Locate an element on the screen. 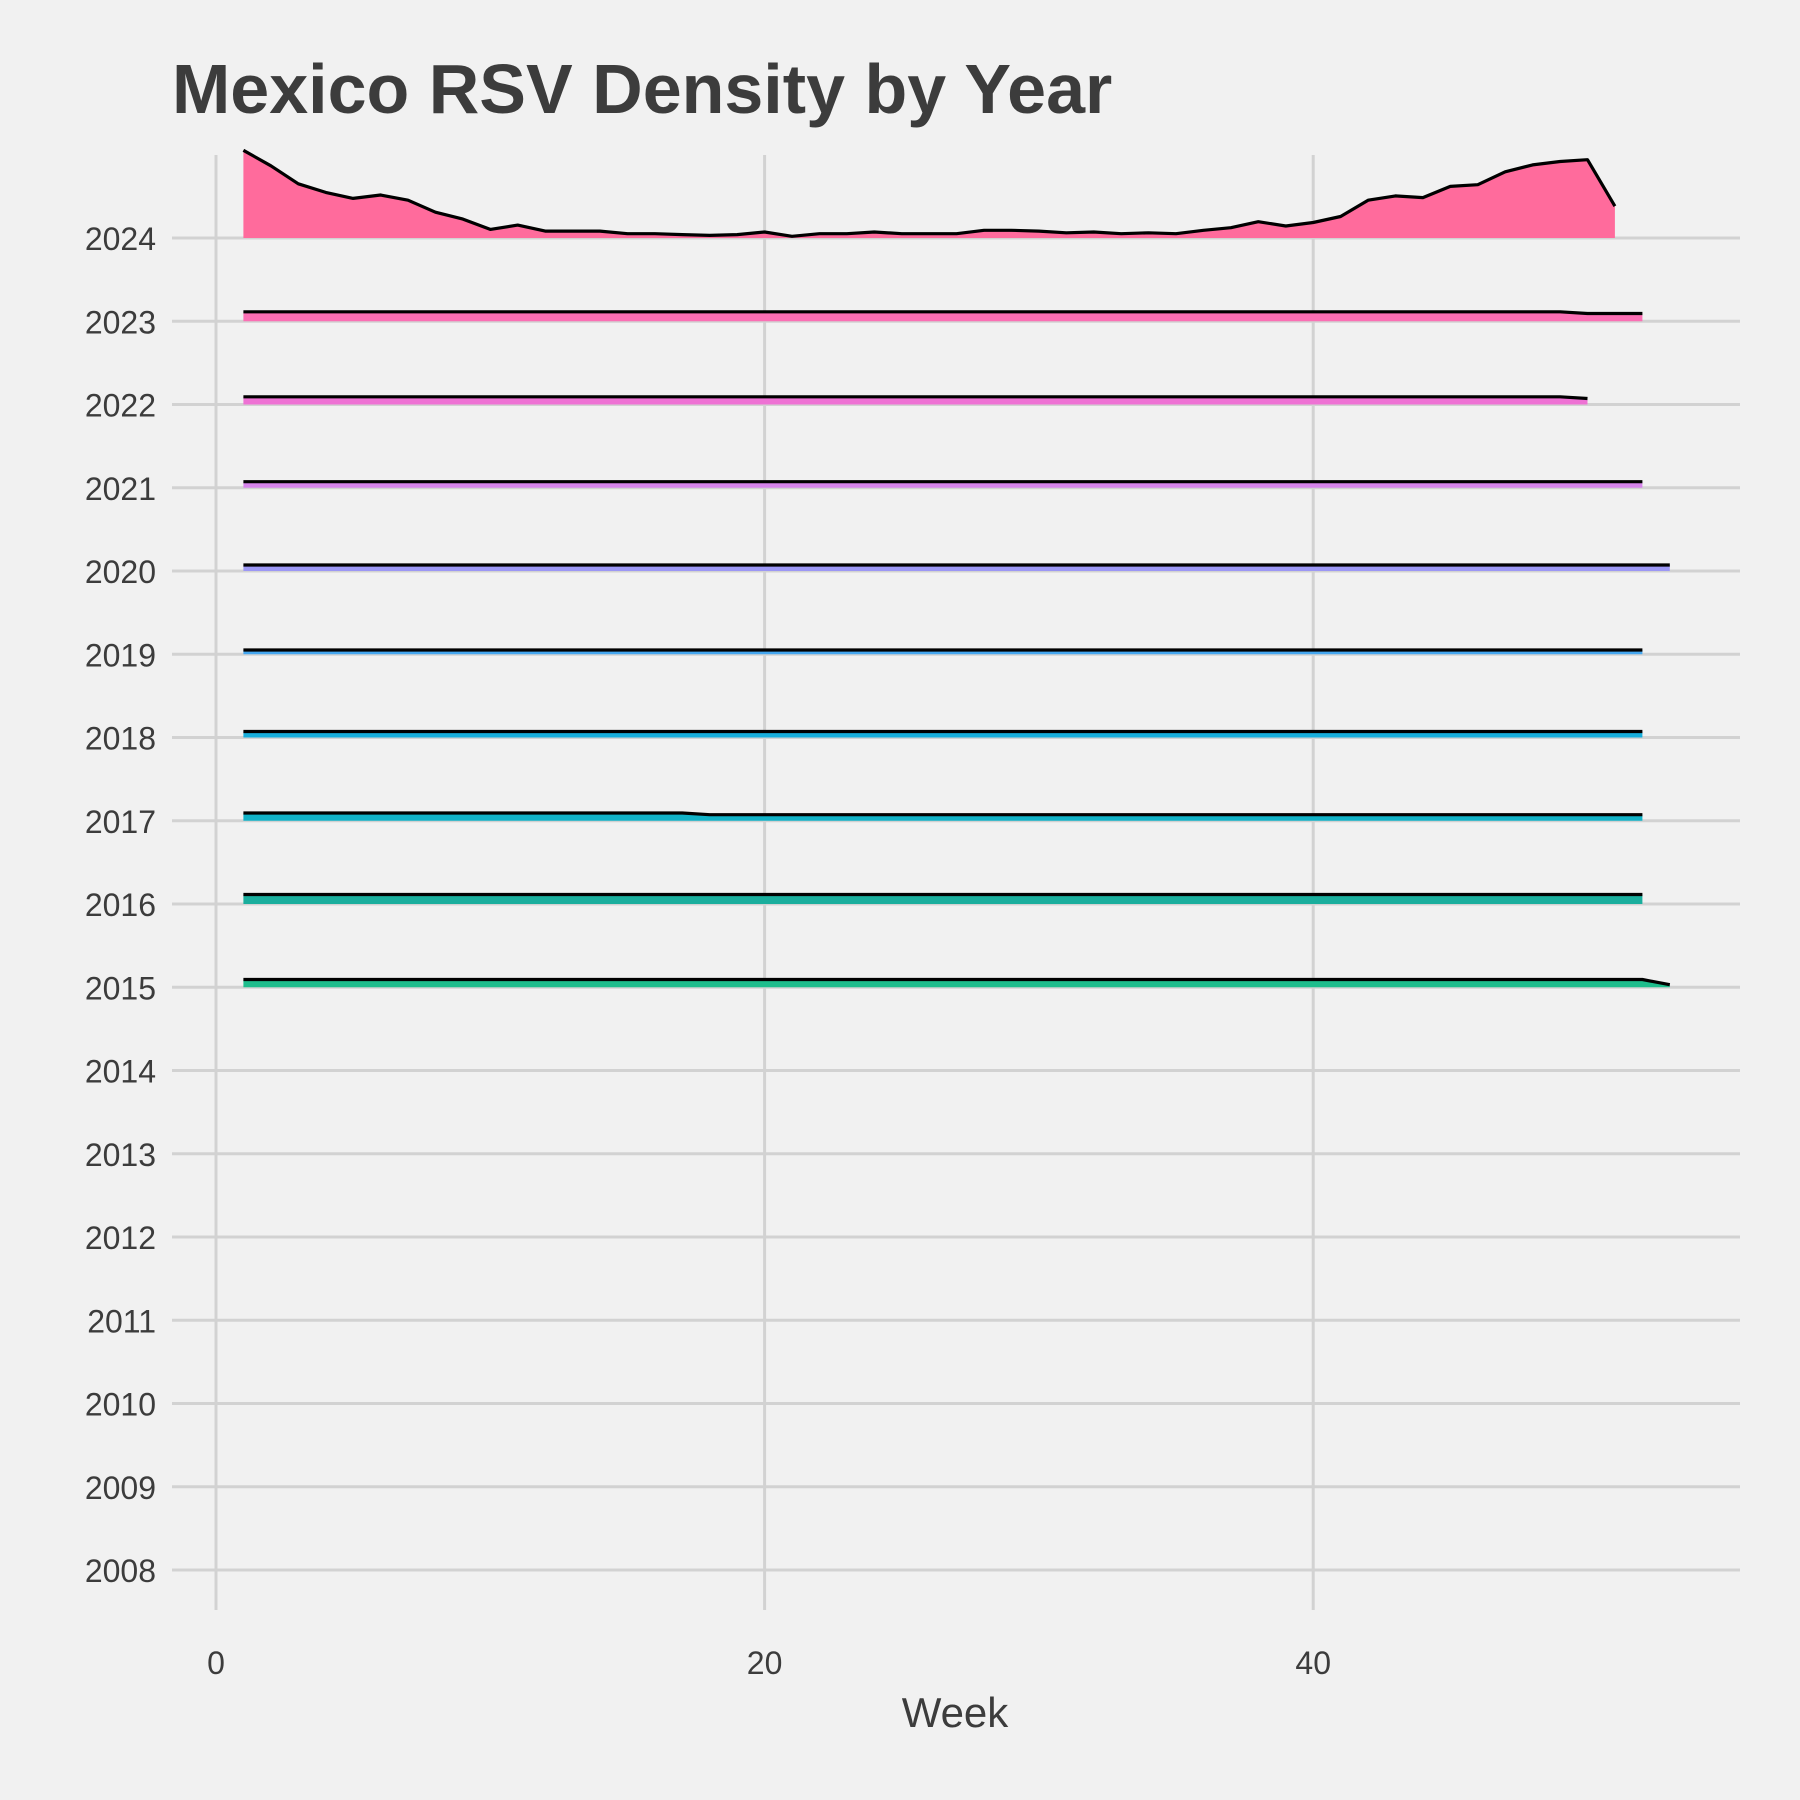  y-tick-label: 2008 is located at coordinates (120, 1571).